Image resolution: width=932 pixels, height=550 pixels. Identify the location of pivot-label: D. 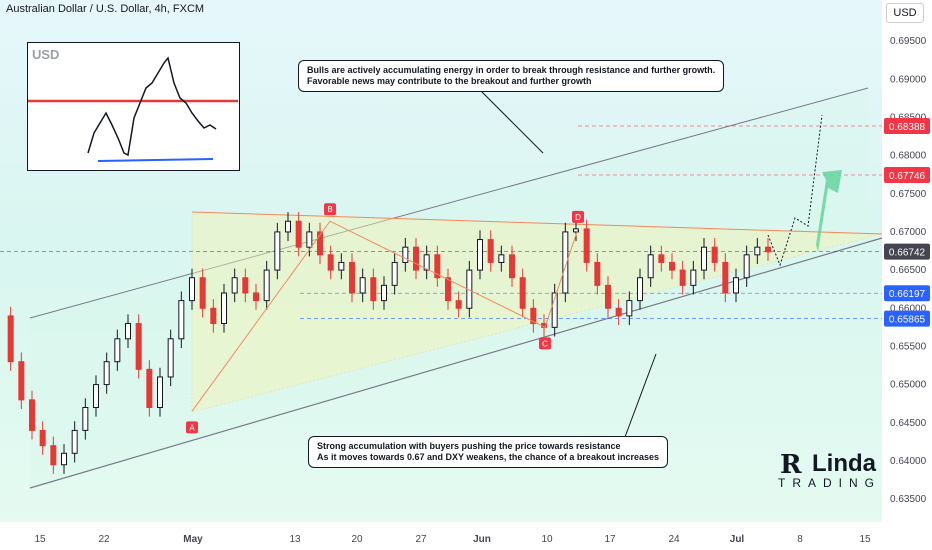
(578, 217).